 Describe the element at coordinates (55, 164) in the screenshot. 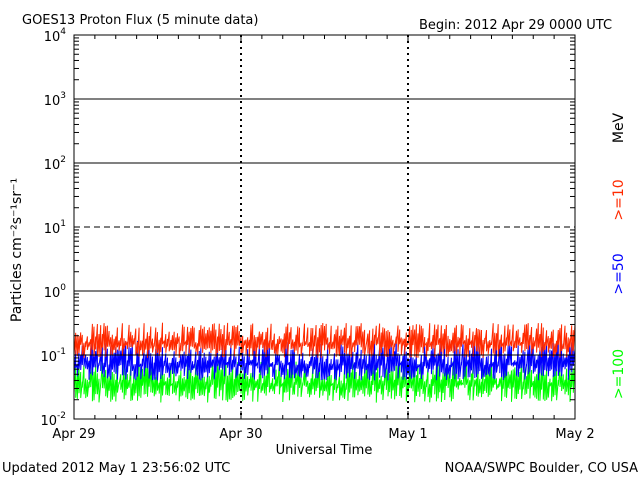

I see `y-tick-label: 10²` at that location.